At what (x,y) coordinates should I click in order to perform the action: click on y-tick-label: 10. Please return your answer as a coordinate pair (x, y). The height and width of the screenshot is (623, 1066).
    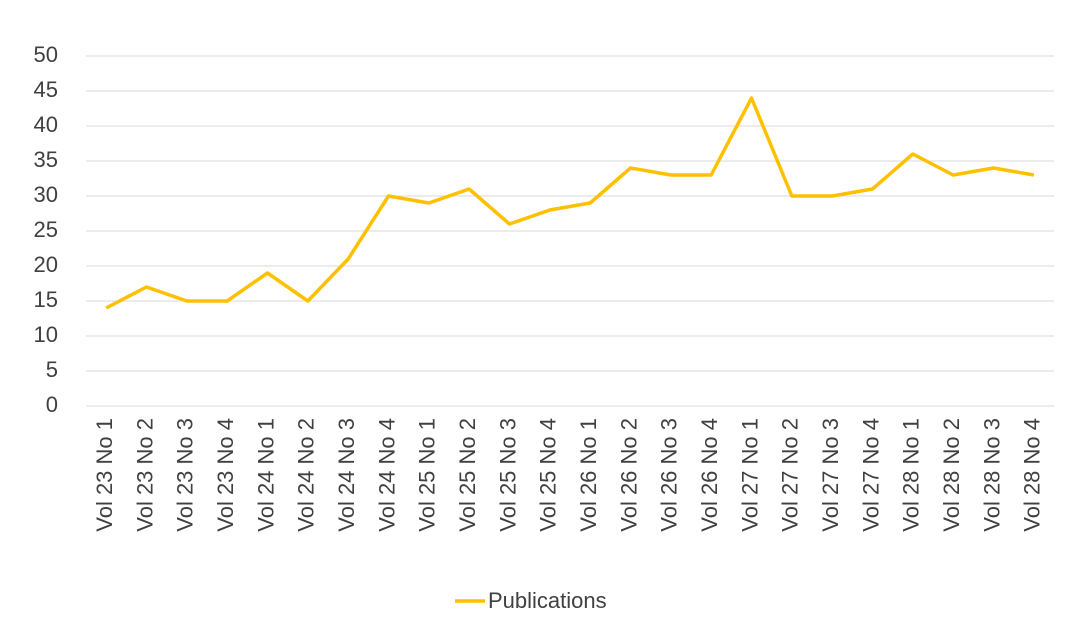
    Looking at the image, I should click on (46, 334).